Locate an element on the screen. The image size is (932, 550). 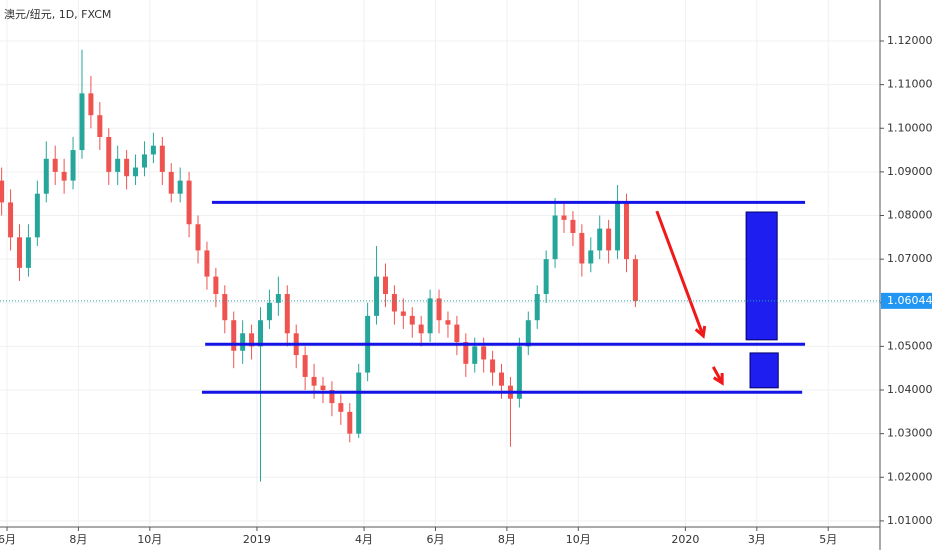
y-tick-label: 1.09000 is located at coordinates (909, 171).